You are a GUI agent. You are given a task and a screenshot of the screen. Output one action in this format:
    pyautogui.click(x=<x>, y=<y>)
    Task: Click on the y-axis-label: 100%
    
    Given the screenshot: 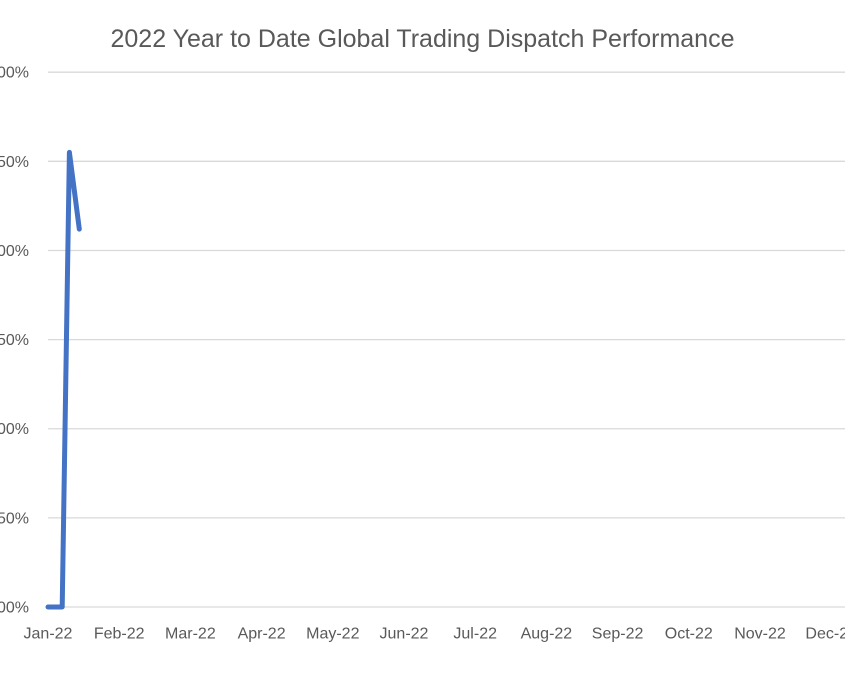 What is the action you would take?
    pyautogui.click(x=14, y=608)
    